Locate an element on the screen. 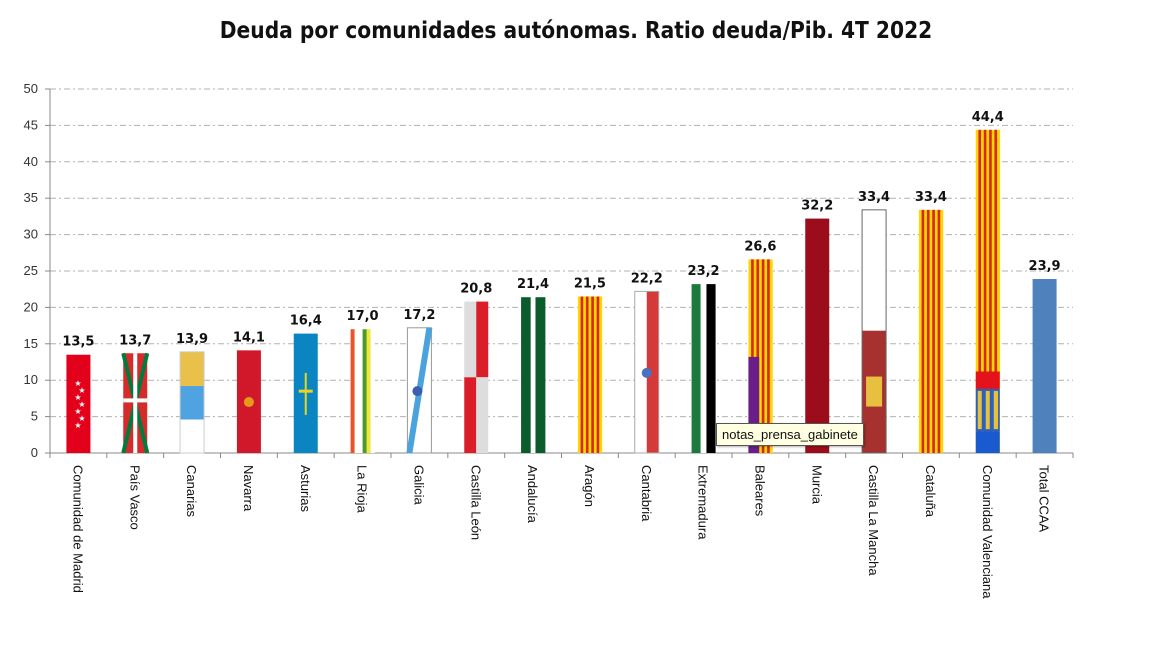 The width and height of the screenshot is (1170, 658). category-label: Castilla León is located at coordinates (475, 502).